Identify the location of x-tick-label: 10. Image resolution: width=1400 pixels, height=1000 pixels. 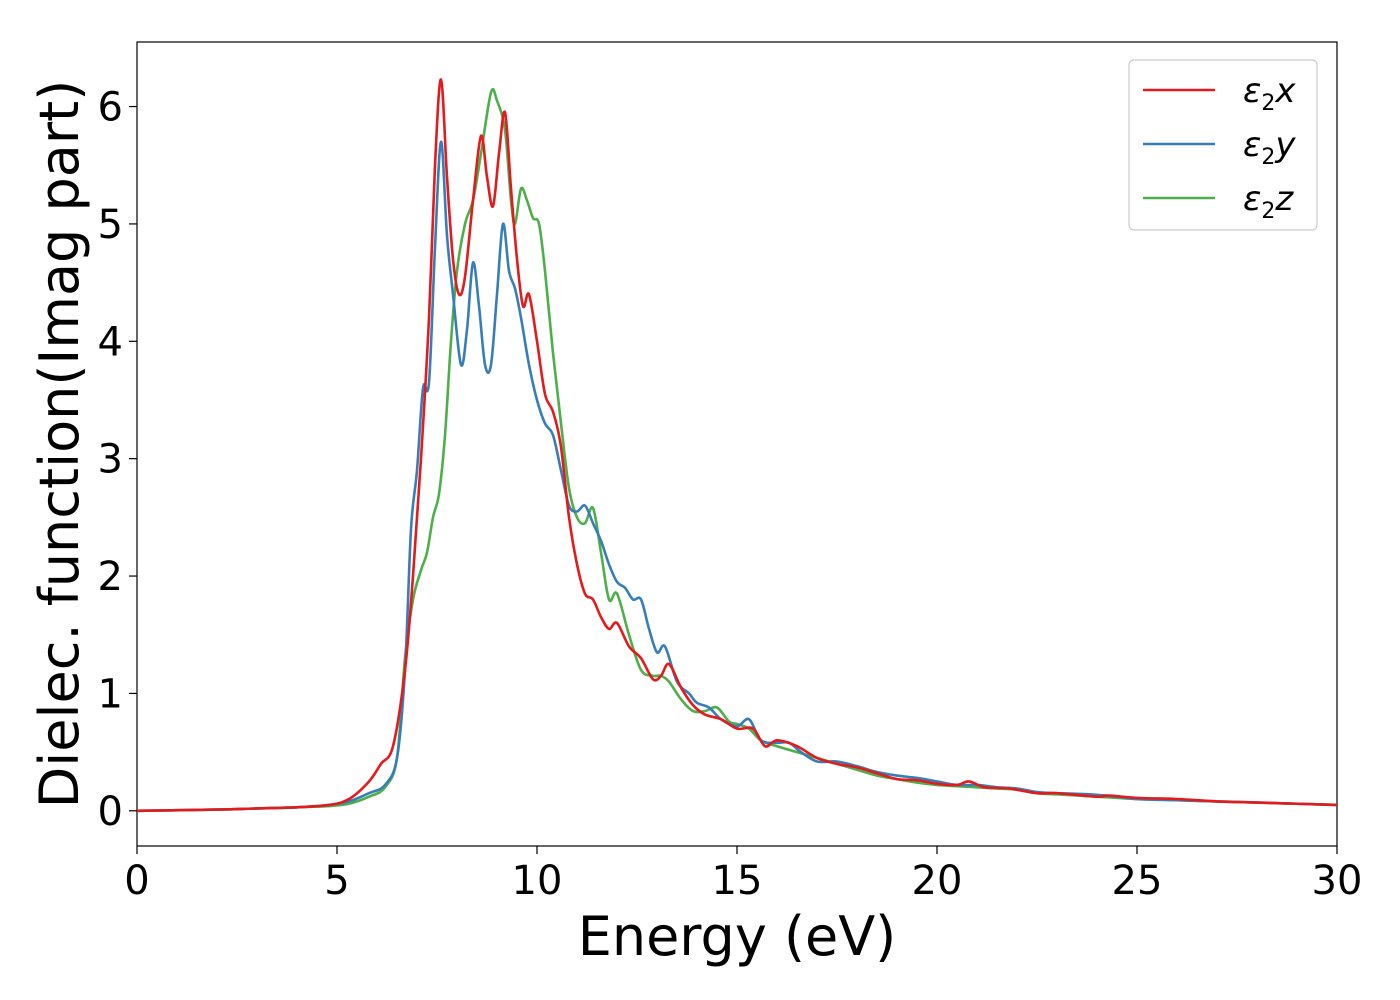
(537, 881).